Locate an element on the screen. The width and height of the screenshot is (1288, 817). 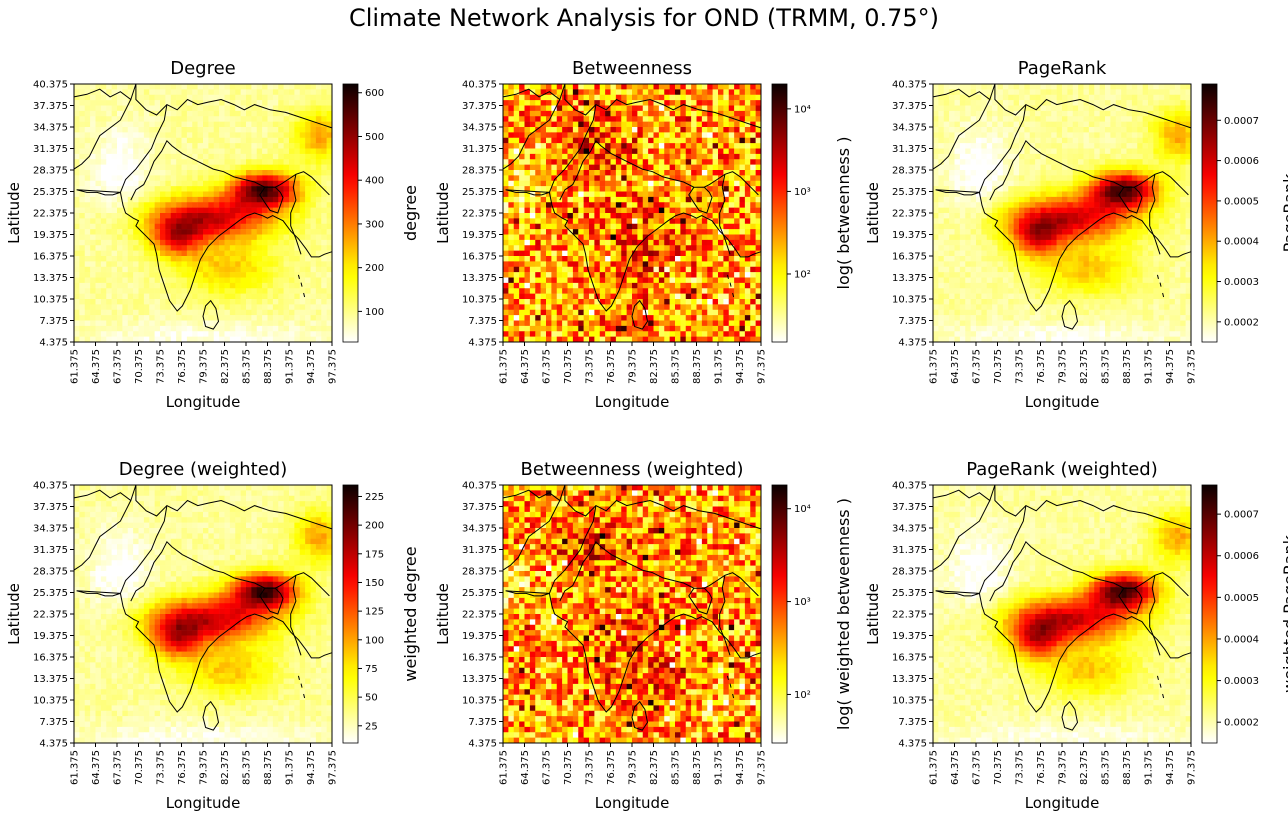
colorbar-tick-label: 75 is located at coordinates (371, 669).